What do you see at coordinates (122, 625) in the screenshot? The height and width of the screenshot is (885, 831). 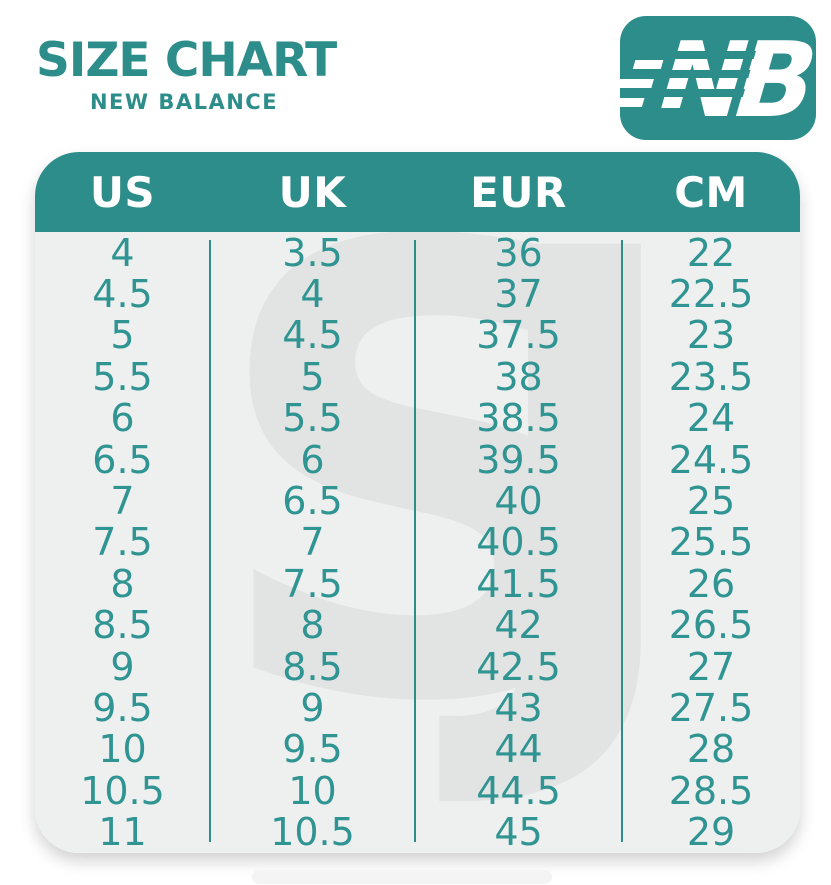 I see `size-cell-us-row10: 8.5` at bounding box center [122, 625].